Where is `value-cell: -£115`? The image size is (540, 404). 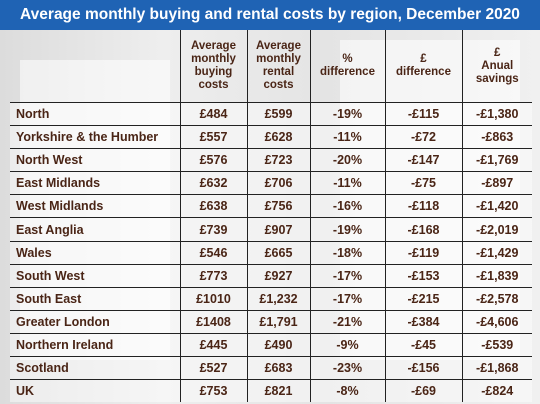
value-cell: -£115 is located at coordinates (423, 113).